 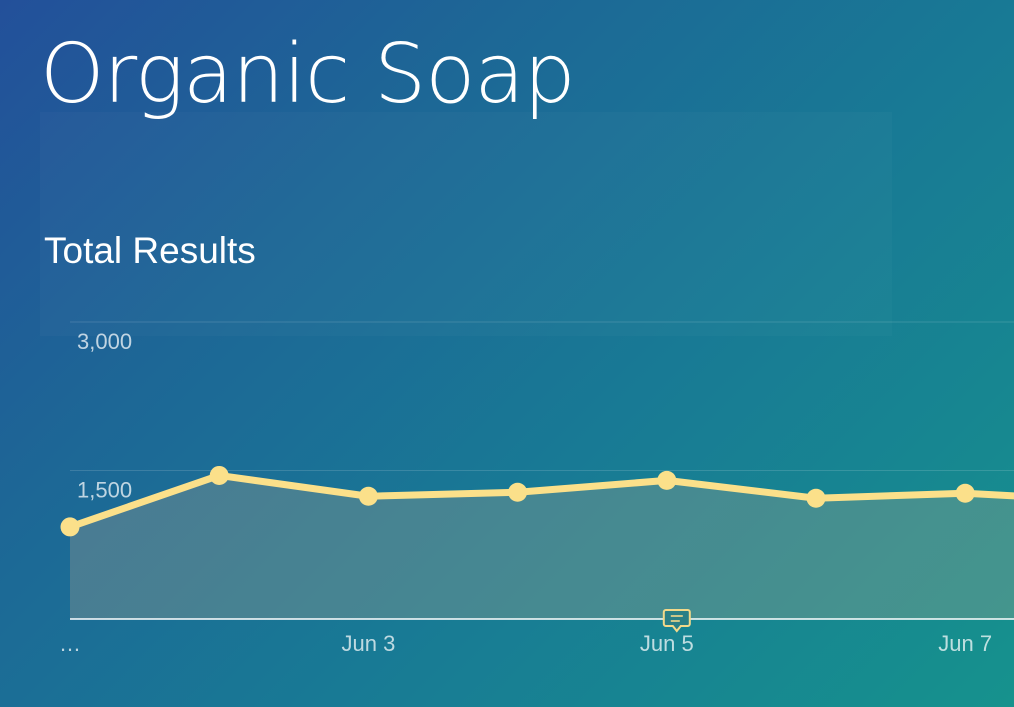 I want to click on comment-icon, so click(x=676, y=621).